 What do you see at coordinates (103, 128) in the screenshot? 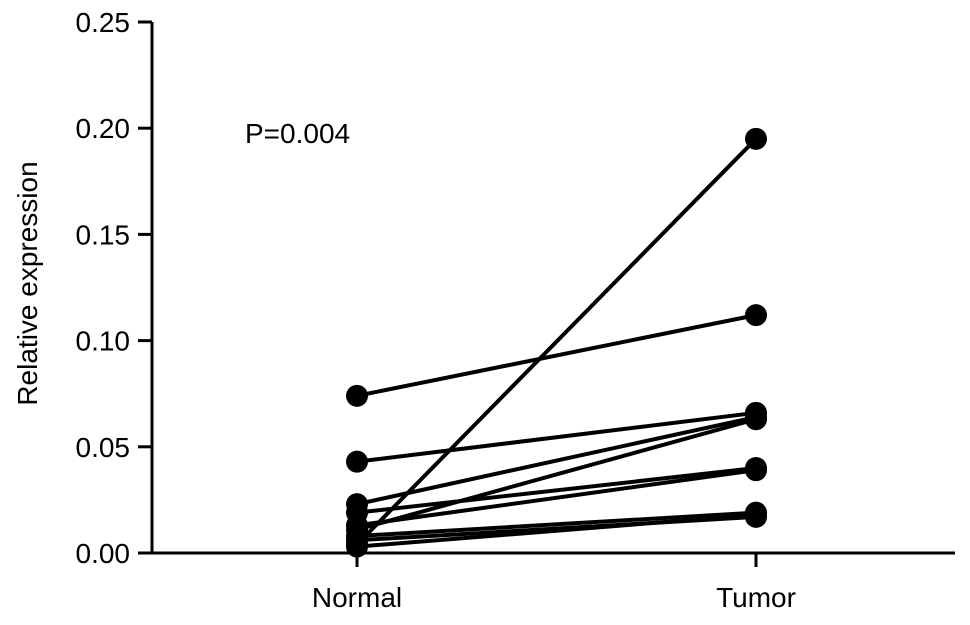
I see `y-tick-label: 0.20` at bounding box center [103, 128].